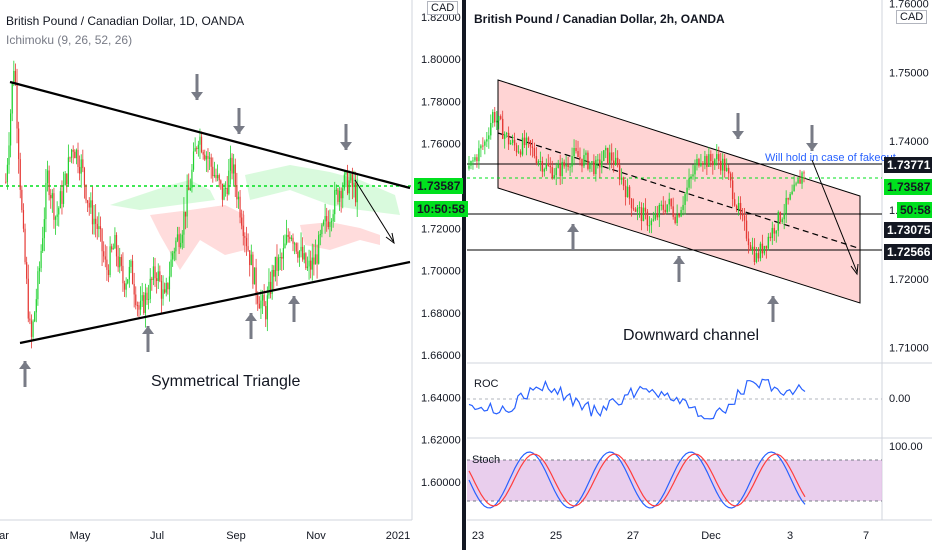 This screenshot has height=550, width=932. I want to click on stoch-label: Stoch, so click(486, 460).